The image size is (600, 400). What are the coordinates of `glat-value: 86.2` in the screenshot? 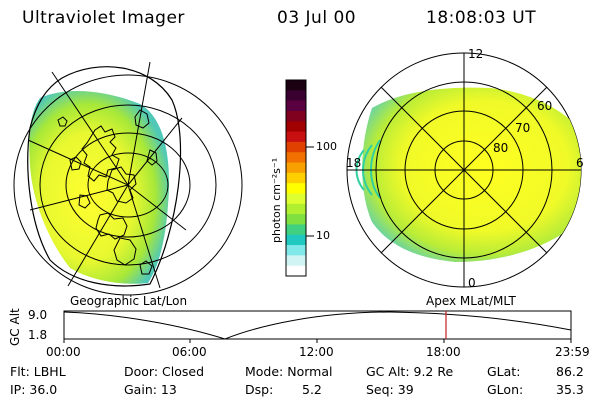 It's located at (570, 371).